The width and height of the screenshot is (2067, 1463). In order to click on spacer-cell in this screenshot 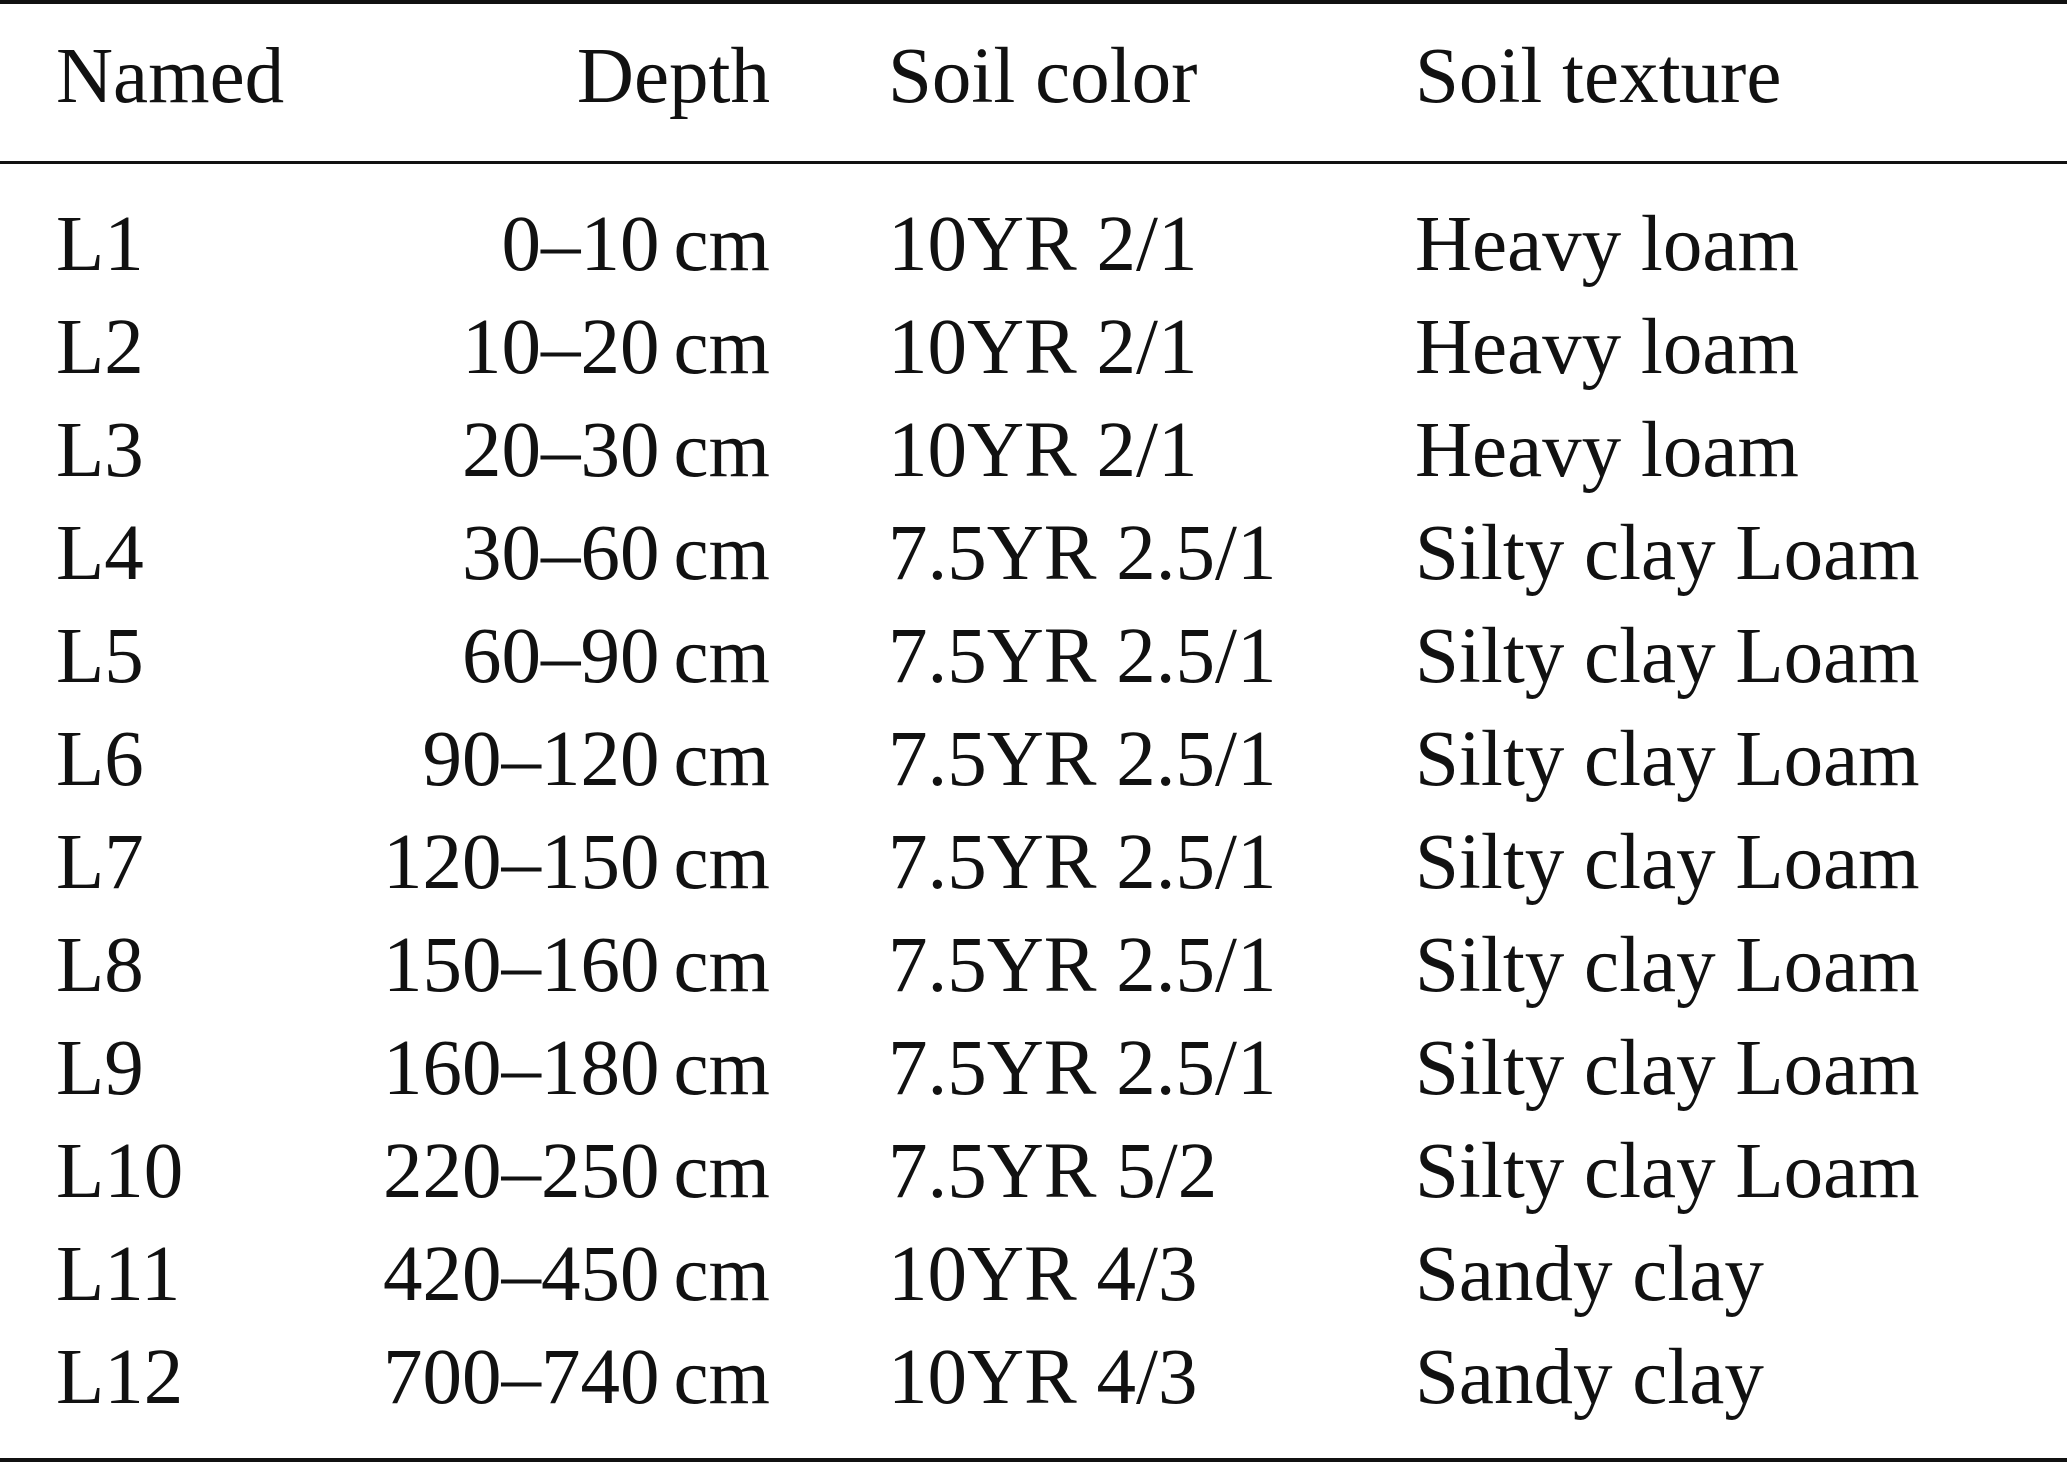, I will do `click(1033, 173)`.